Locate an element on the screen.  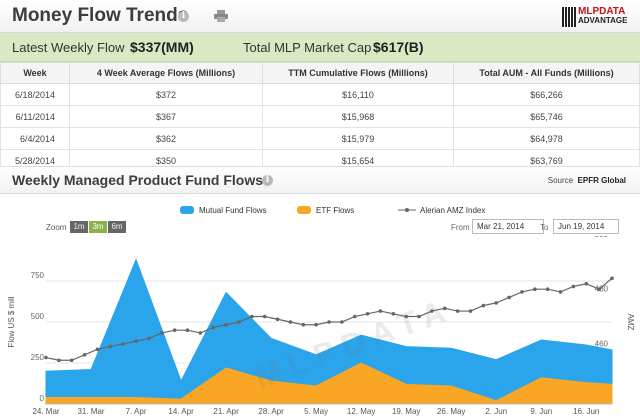
zoom-label: Zoom is located at coordinates (56, 227).